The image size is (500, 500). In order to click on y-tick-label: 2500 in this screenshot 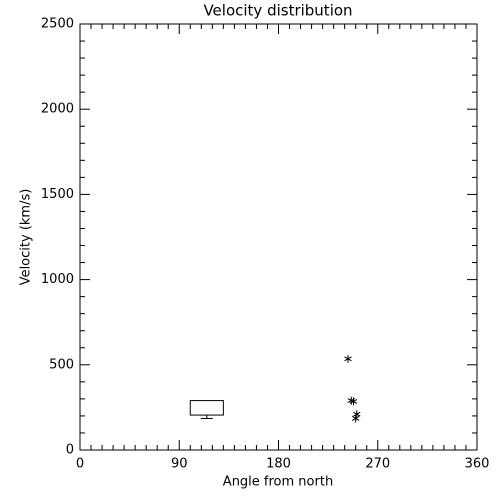, I will do `click(57, 24)`.